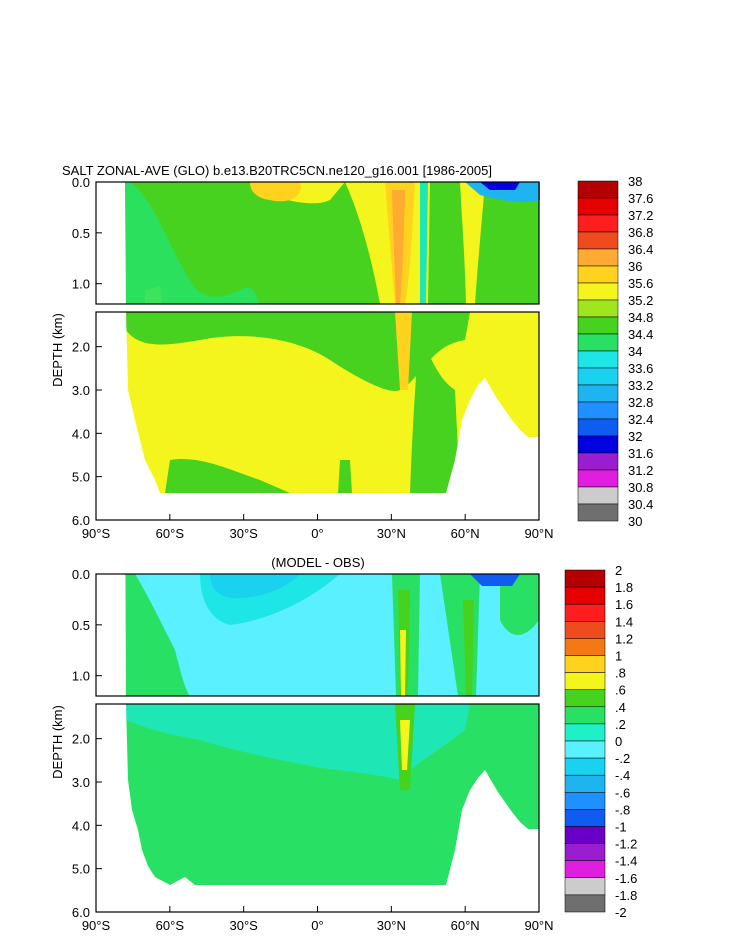  Describe the element at coordinates (618, 570) in the screenshot. I see `colorbar-label: 2` at that location.